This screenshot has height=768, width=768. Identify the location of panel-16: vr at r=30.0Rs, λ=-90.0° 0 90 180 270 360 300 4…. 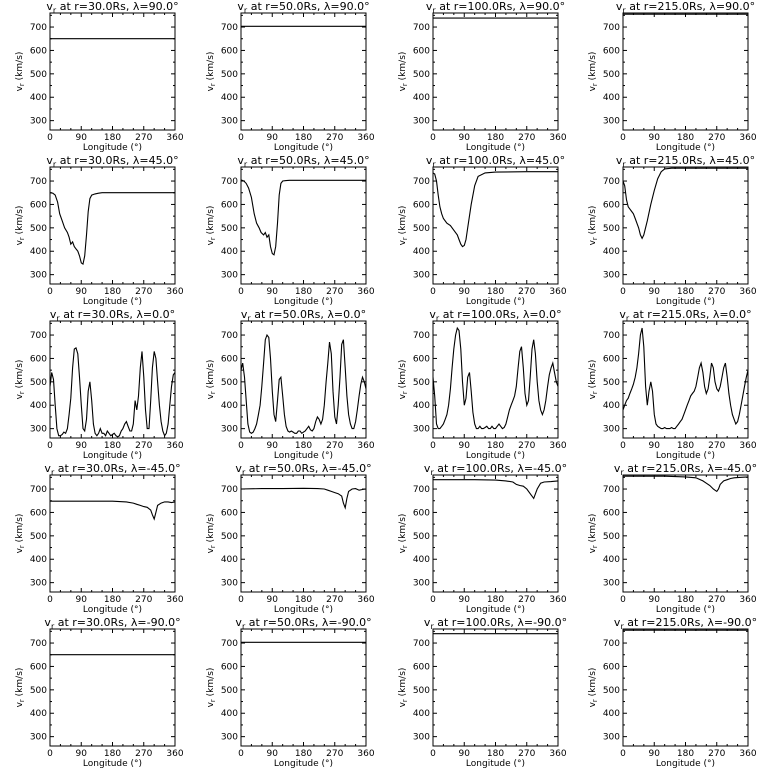
(99, 692).